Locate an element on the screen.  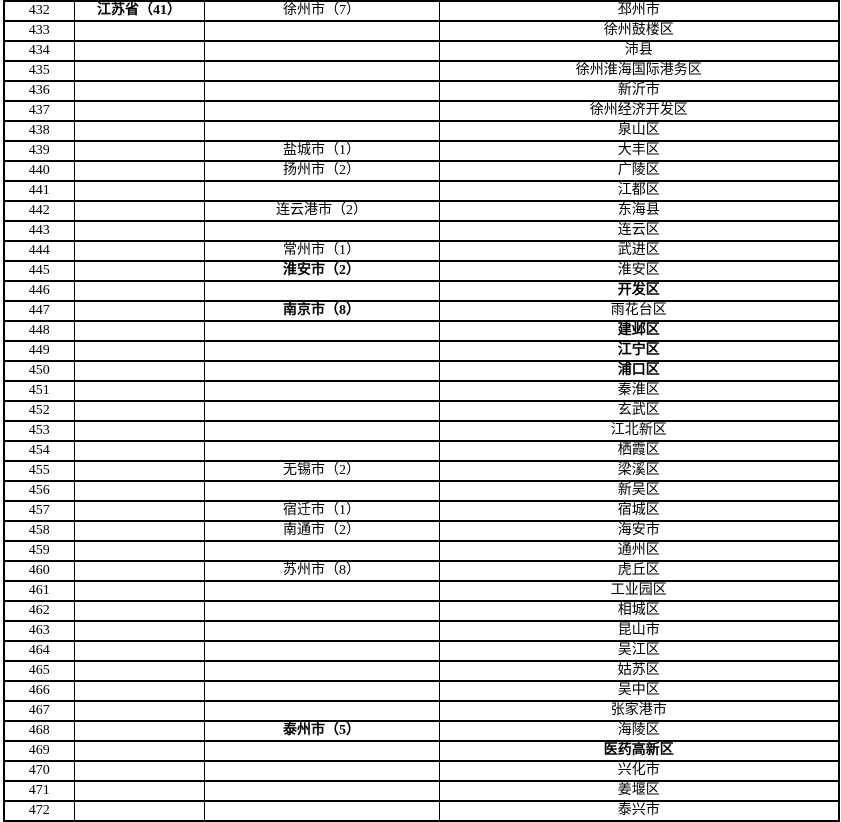
row-number: 435 is located at coordinates (39, 71).